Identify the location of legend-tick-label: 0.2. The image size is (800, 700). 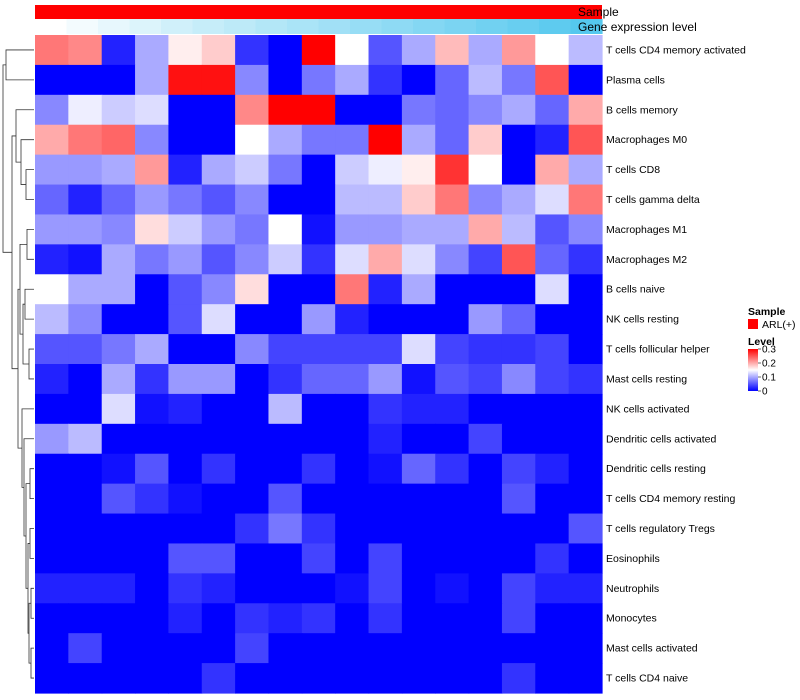
(769, 364).